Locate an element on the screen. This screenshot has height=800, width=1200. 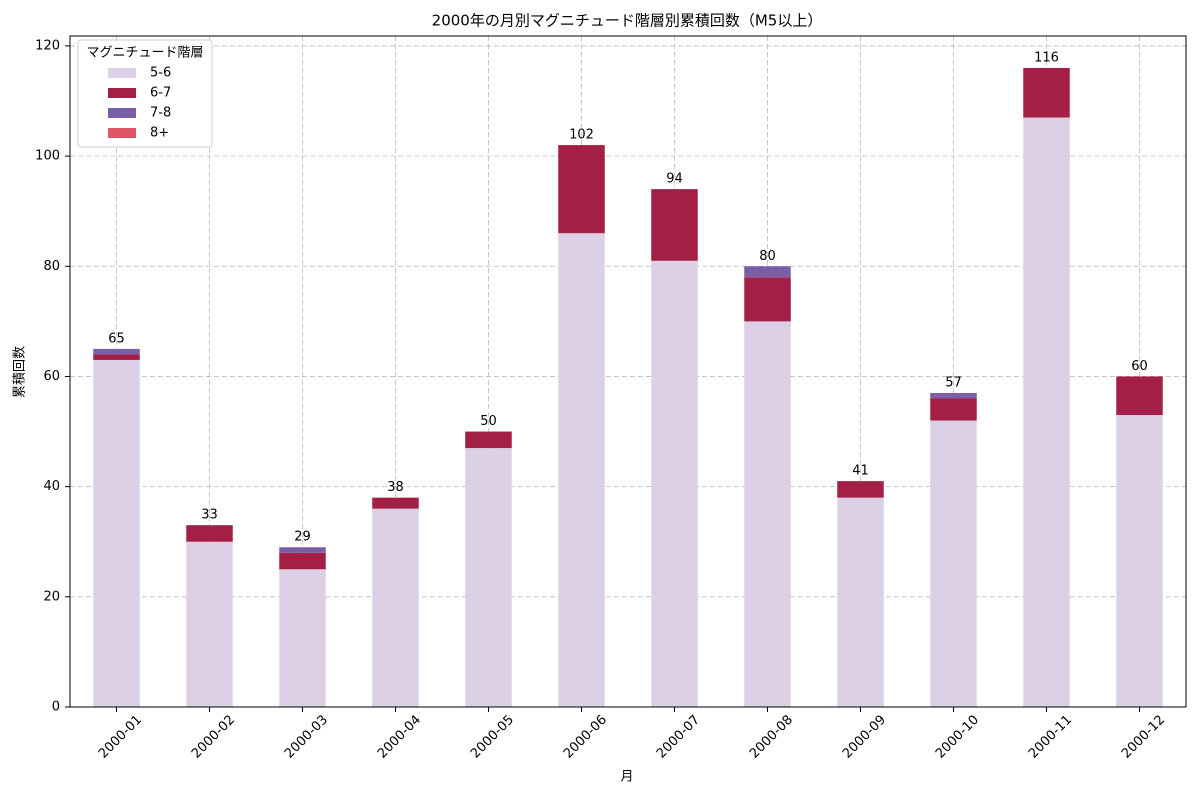
y-tick-label: 40 is located at coordinates (51, 486).